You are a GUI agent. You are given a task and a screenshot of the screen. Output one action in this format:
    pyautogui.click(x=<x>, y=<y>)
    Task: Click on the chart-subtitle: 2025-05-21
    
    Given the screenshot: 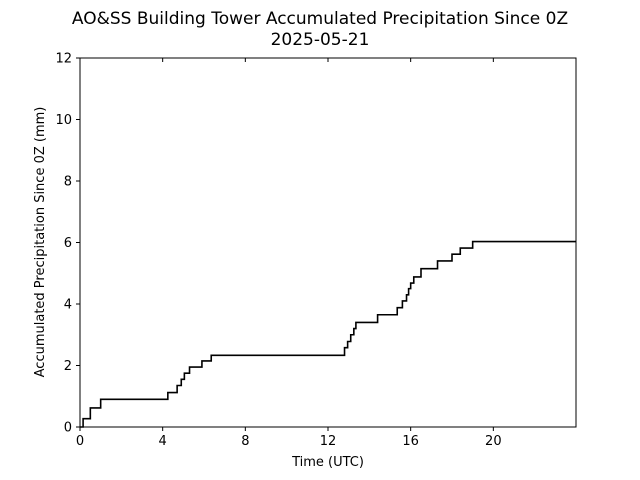 What is the action you would take?
    pyautogui.click(x=320, y=40)
    